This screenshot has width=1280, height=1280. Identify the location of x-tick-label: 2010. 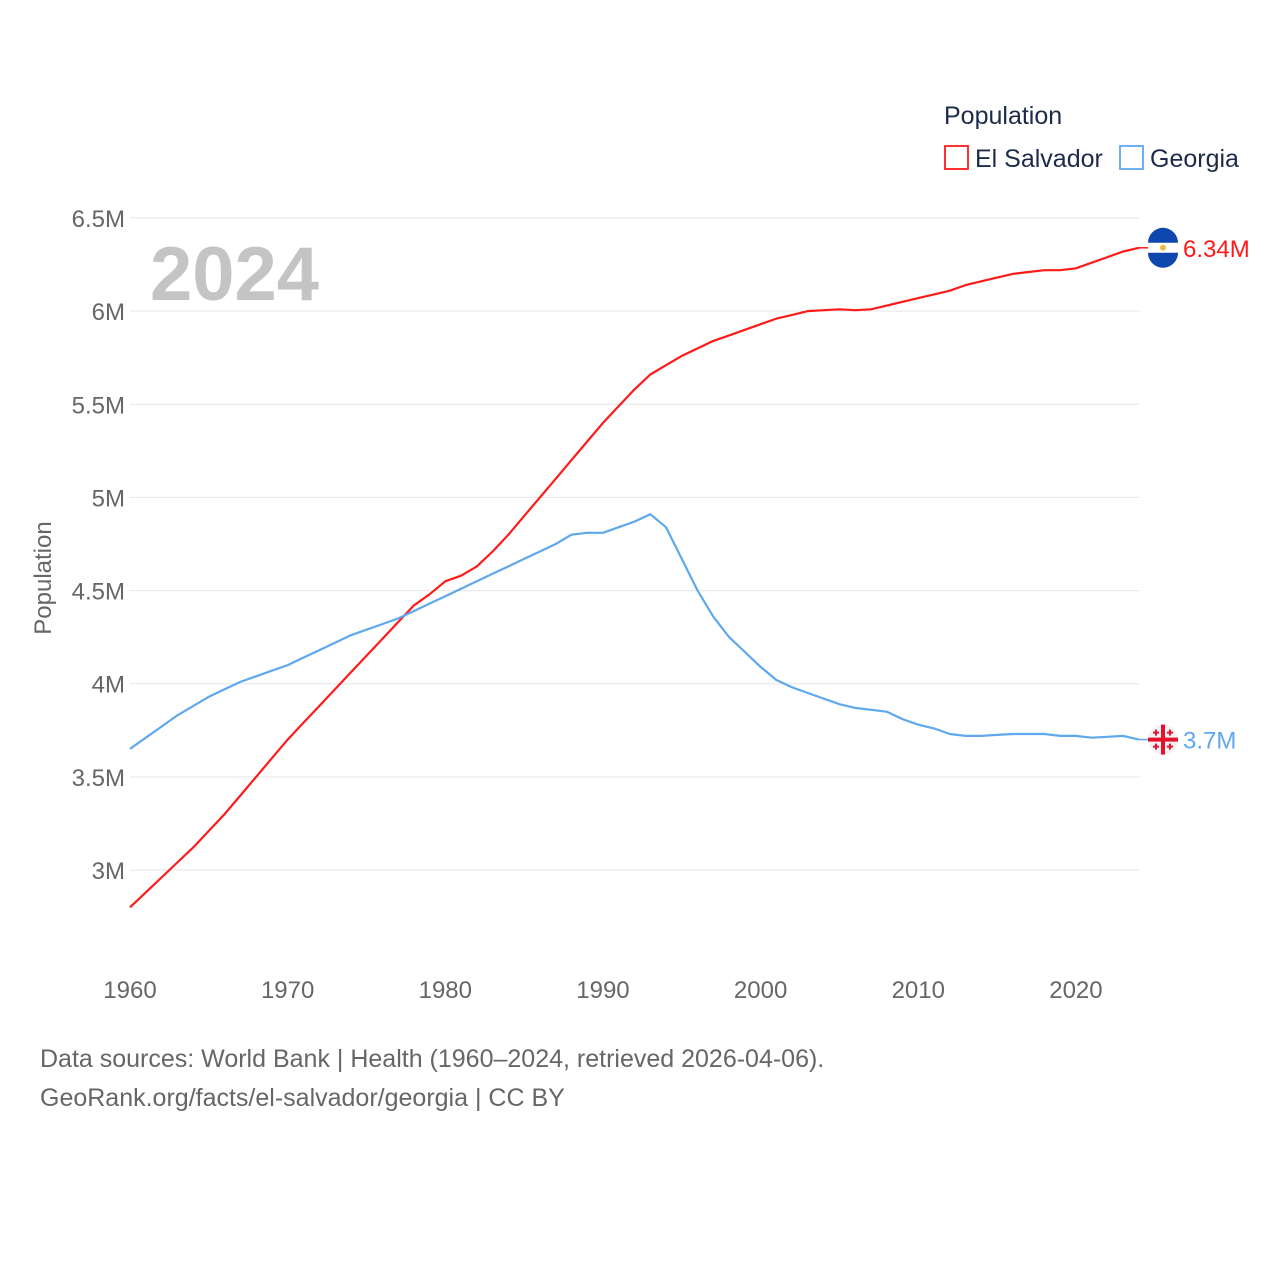
(918, 990).